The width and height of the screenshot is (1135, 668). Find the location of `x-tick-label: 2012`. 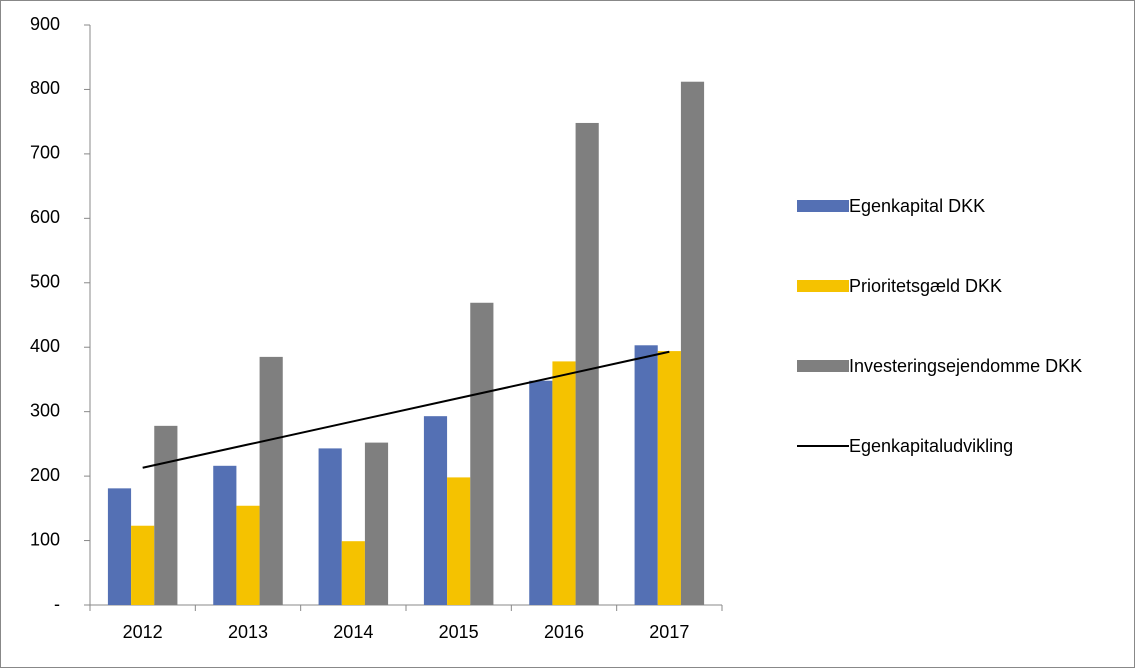

x-tick-label: 2012 is located at coordinates (143, 632).